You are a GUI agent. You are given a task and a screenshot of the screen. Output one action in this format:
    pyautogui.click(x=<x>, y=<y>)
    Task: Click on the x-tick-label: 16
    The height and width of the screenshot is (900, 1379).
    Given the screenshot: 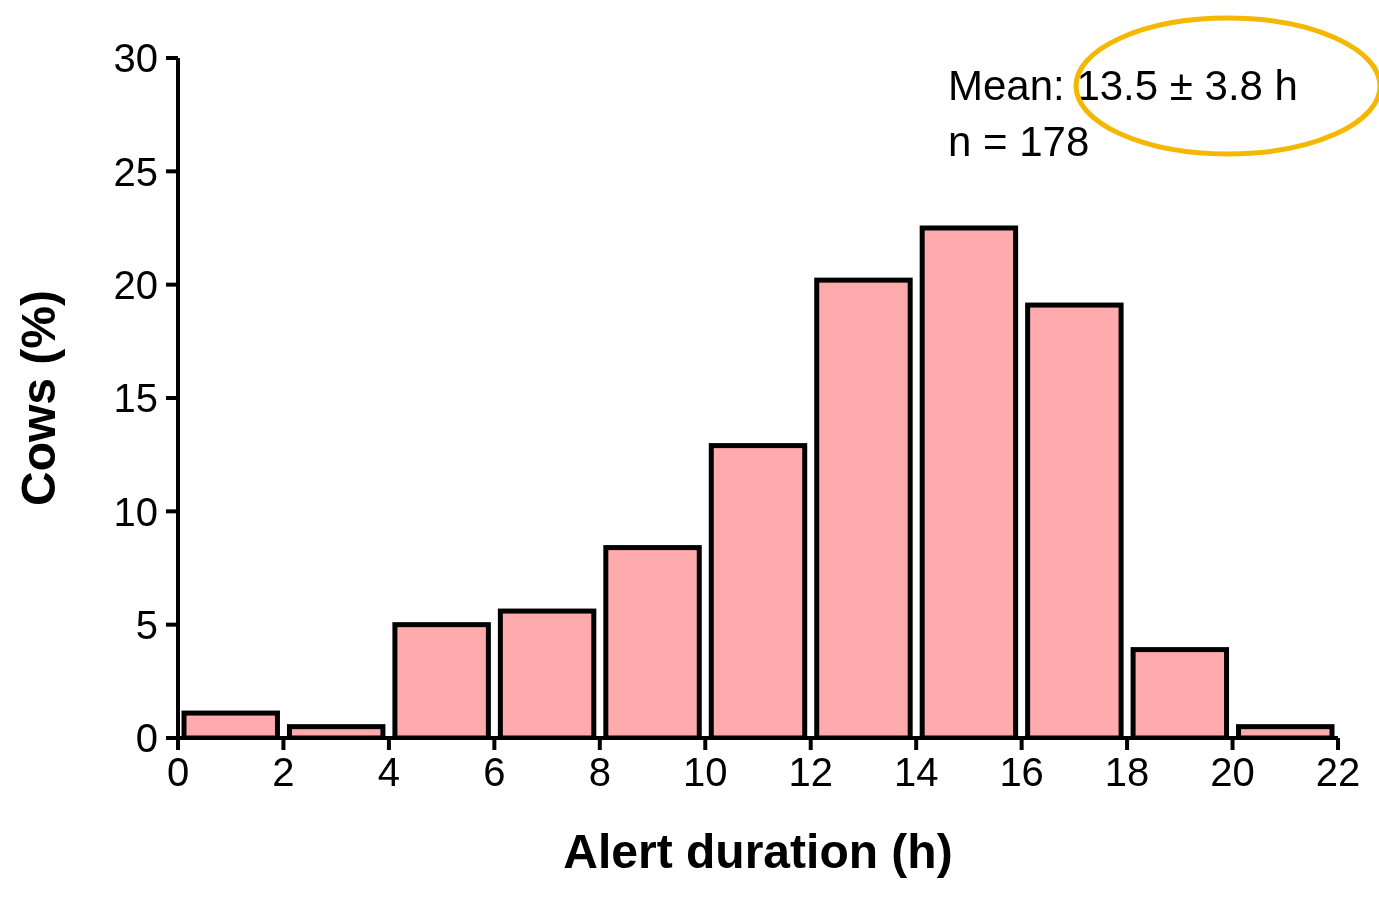 What is the action you would take?
    pyautogui.click(x=1021, y=772)
    